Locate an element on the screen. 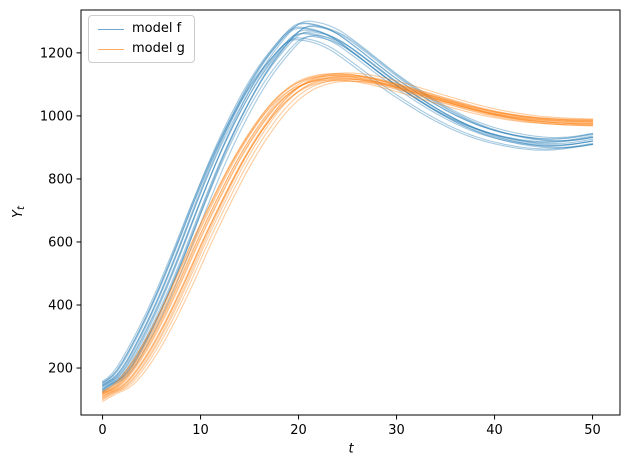  y-tick-label-2: 600 is located at coordinates (60, 242).